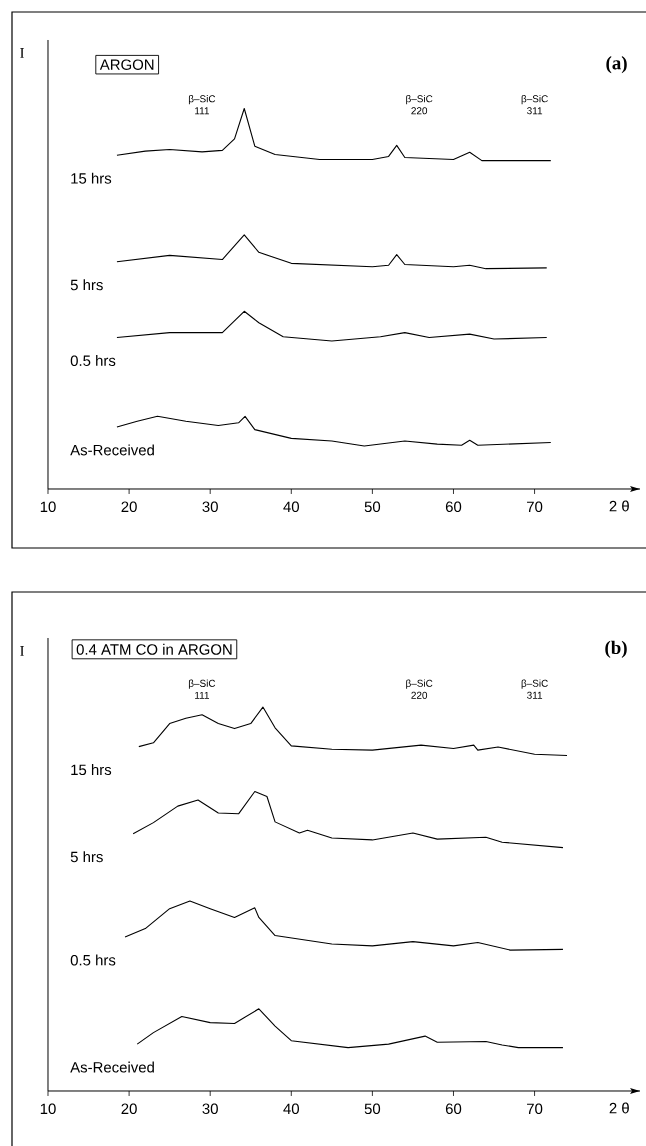 The width and height of the screenshot is (646, 1146). I want to click on chart-title: 0.4 ATM CO in ARGON, so click(154, 649).